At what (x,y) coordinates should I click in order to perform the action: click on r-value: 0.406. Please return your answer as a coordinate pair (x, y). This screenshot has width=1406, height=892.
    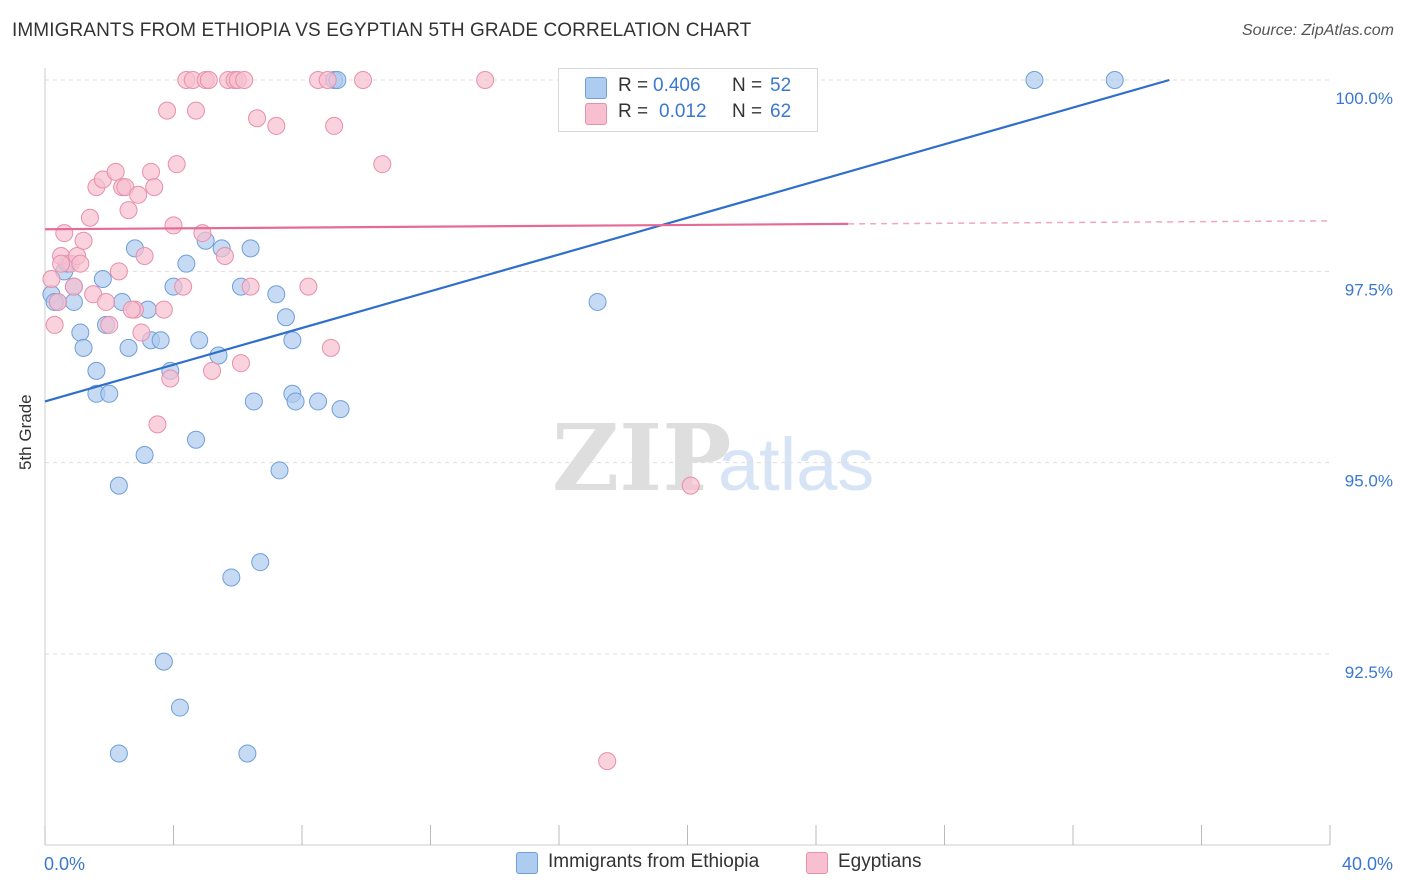
    Looking at the image, I should click on (677, 85).